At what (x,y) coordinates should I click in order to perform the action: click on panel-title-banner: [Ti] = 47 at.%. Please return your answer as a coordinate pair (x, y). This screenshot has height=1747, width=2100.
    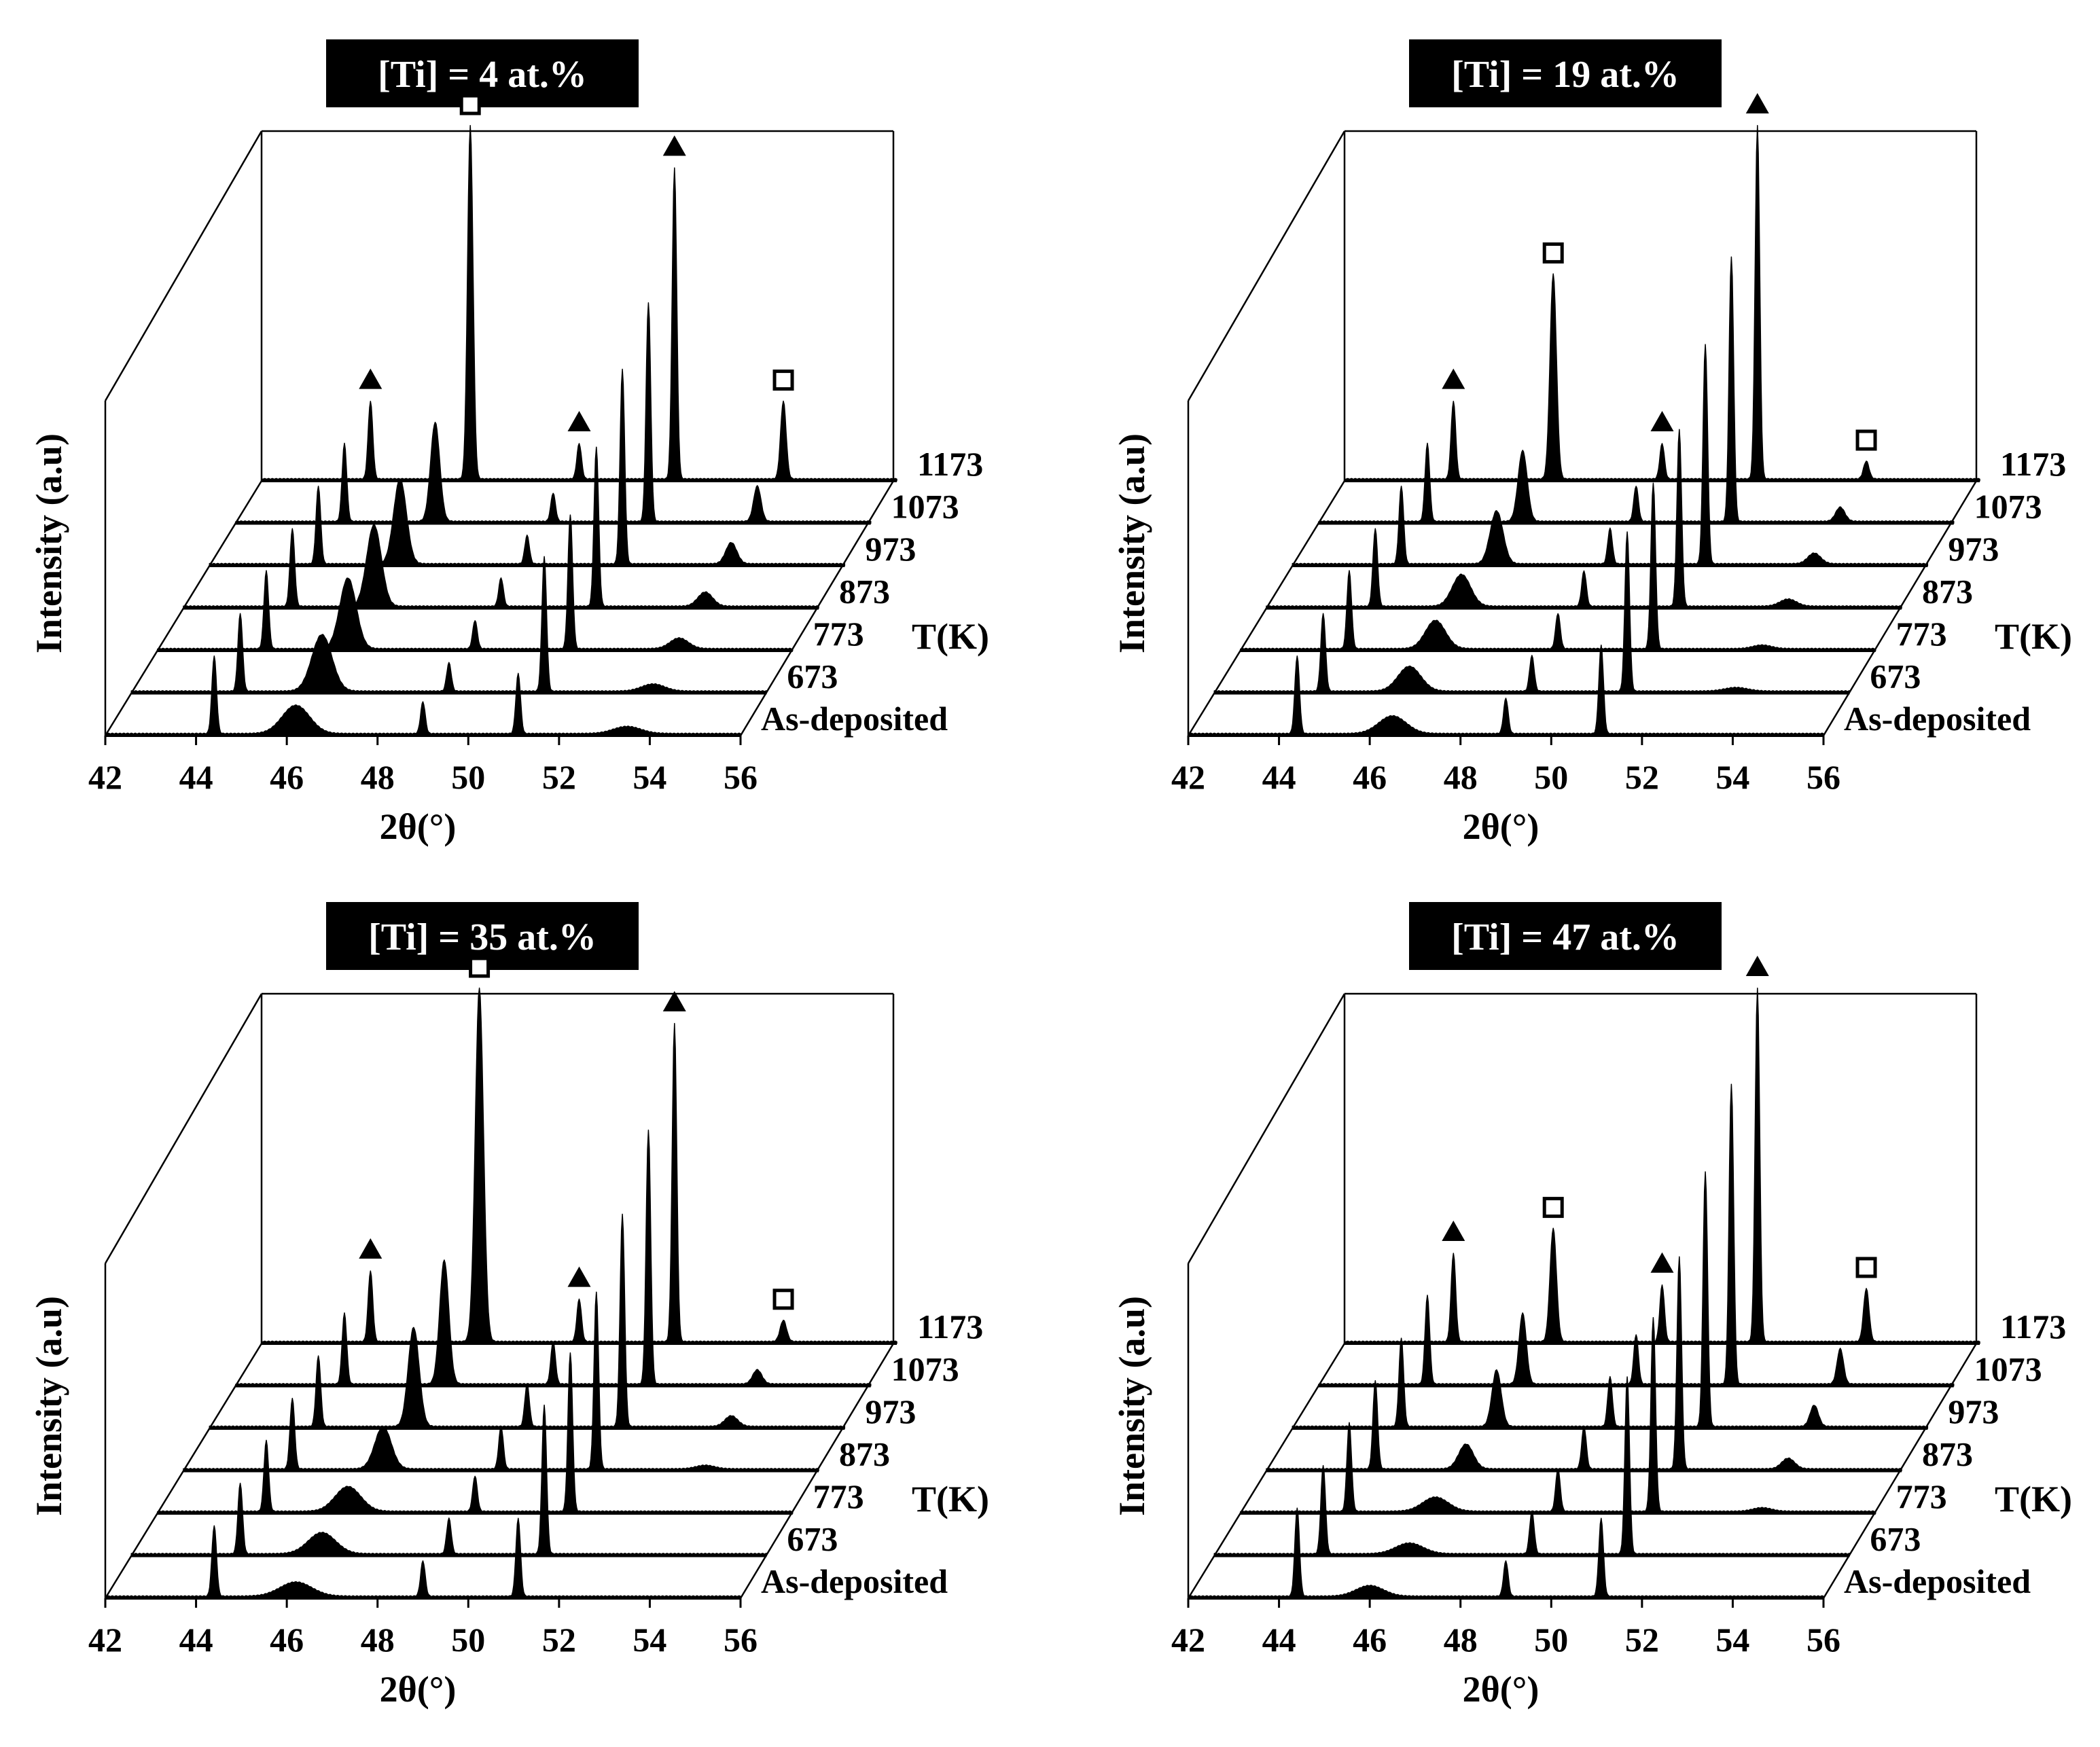
    Looking at the image, I should click on (1565, 936).